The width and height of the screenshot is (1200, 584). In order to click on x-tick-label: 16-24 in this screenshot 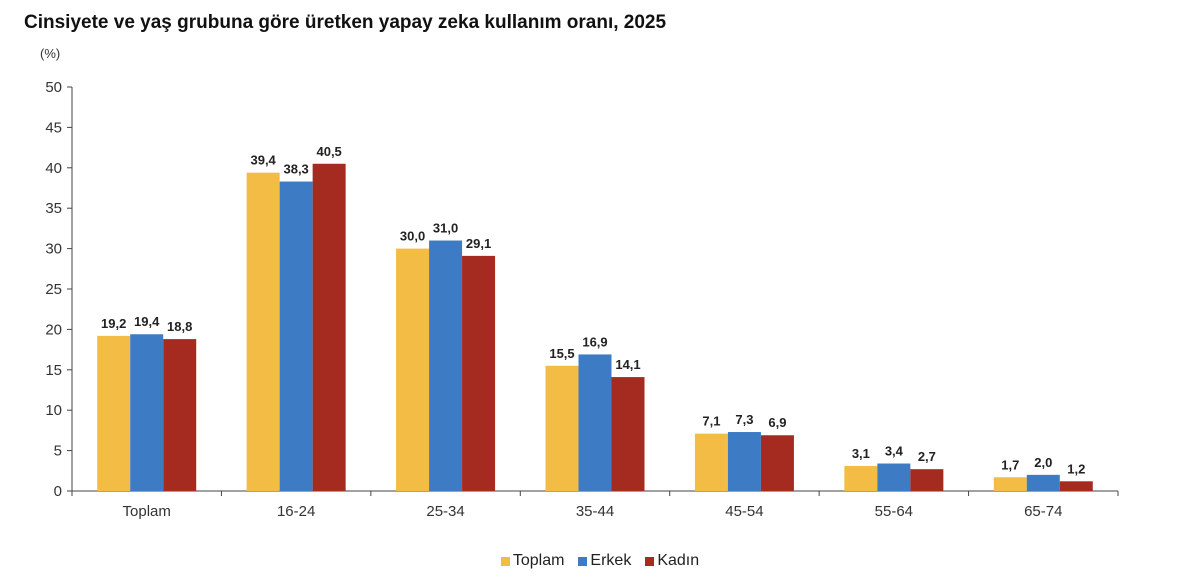, I will do `click(296, 511)`.